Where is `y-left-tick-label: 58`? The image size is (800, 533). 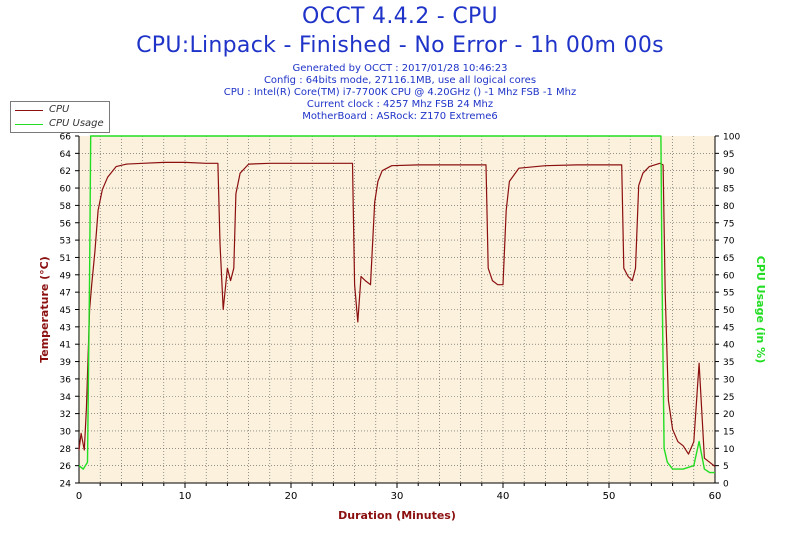
y-left-tick-label: 58 is located at coordinates (66, 207).